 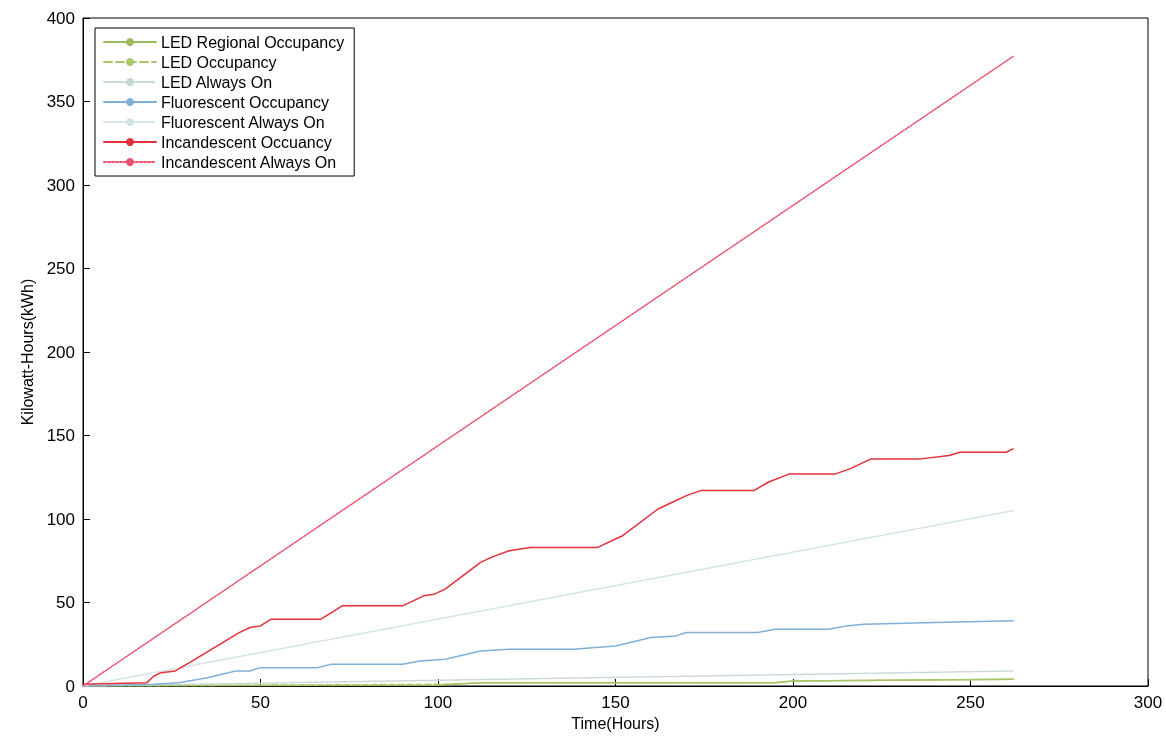 What do you see at coordinates (217, 82) in the screenshot?
I see `legend-label: LED Always On` at bounding box center [217, 82].